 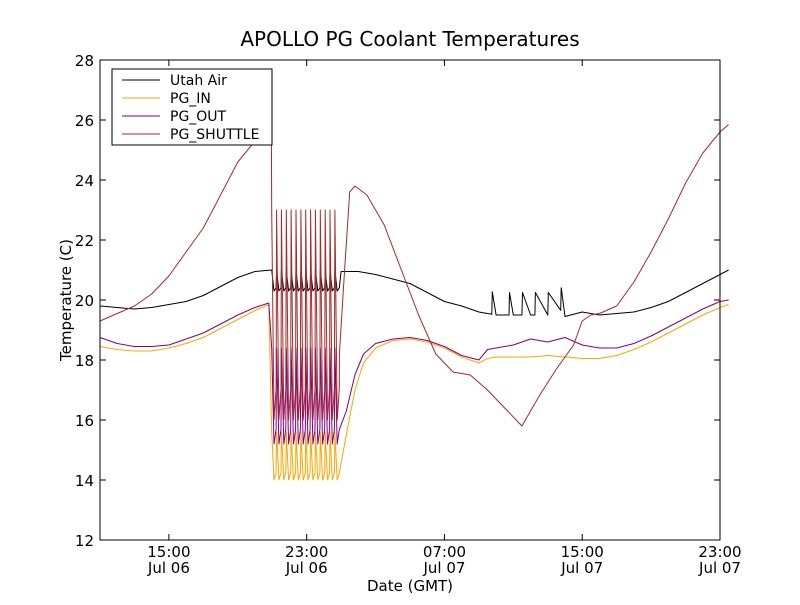 I want to click on x-axis-label: Date (GMT), so click(x=410, y=586).